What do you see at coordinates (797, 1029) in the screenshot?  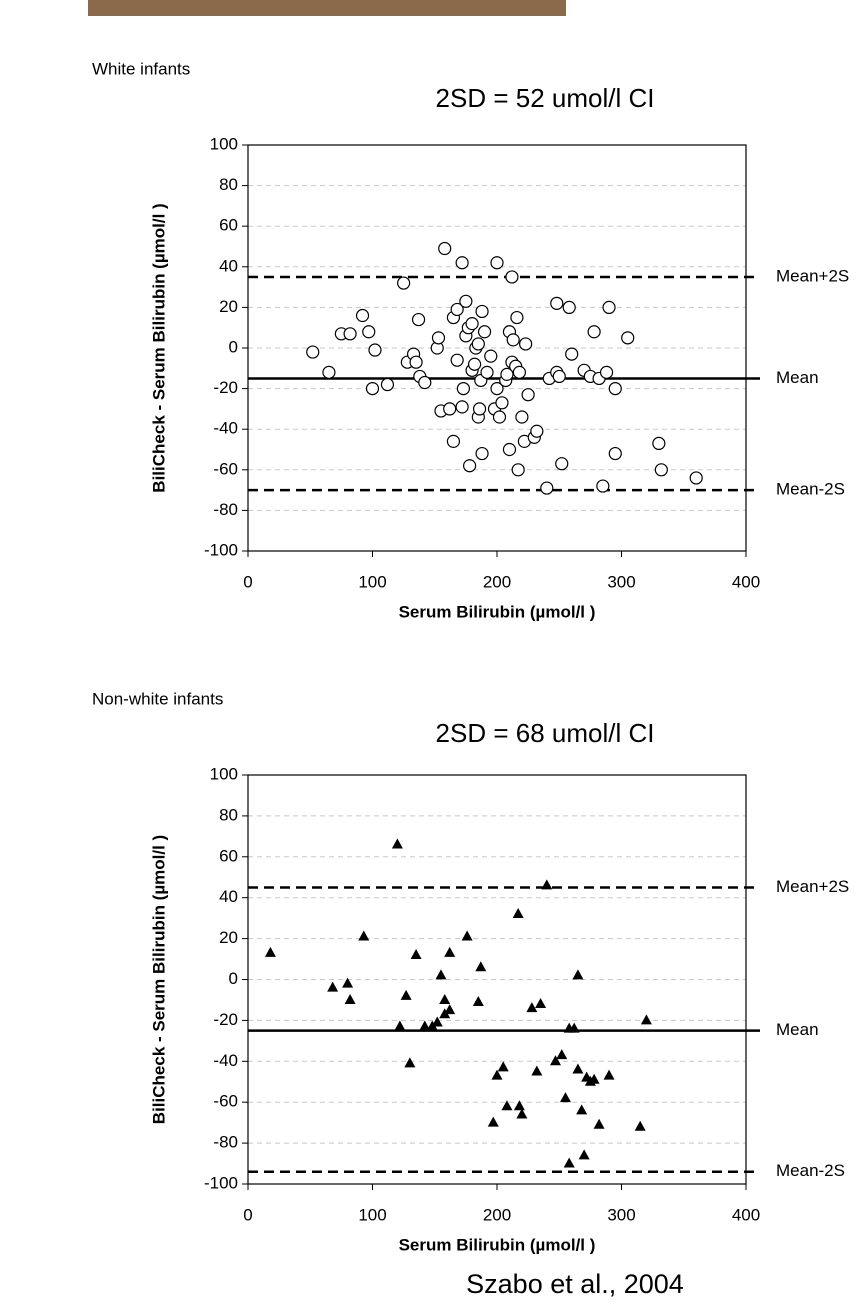 I see `reference-label: Mean` at bounding box center [797, 1029].